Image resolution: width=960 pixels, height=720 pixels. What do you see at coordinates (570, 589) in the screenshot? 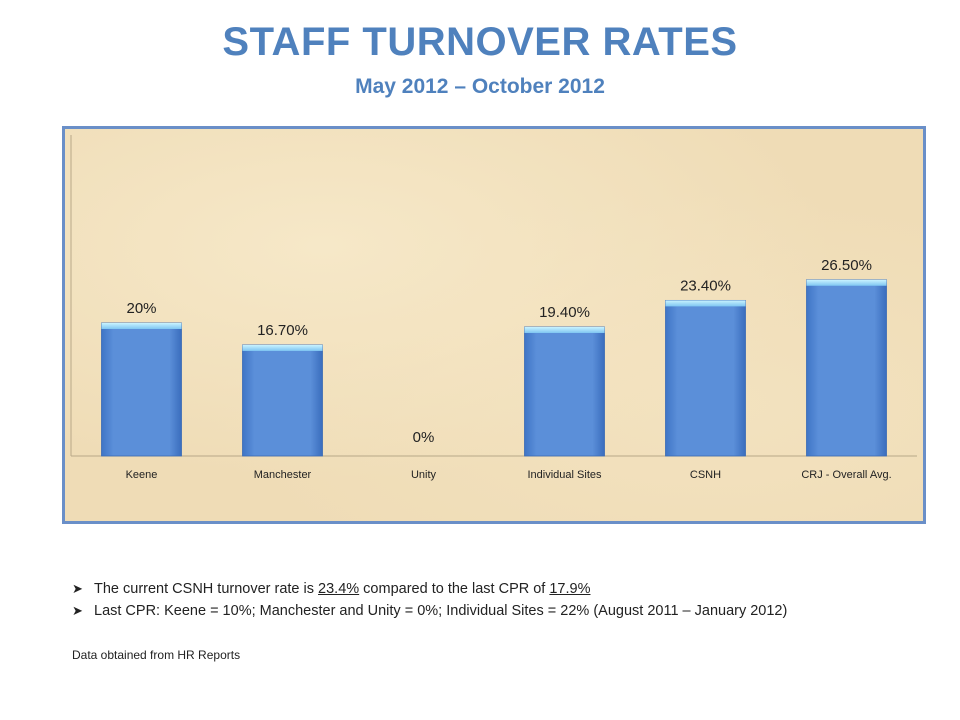
I see `last-cpr-value: 17.9%` at bounding box center [570, 589].